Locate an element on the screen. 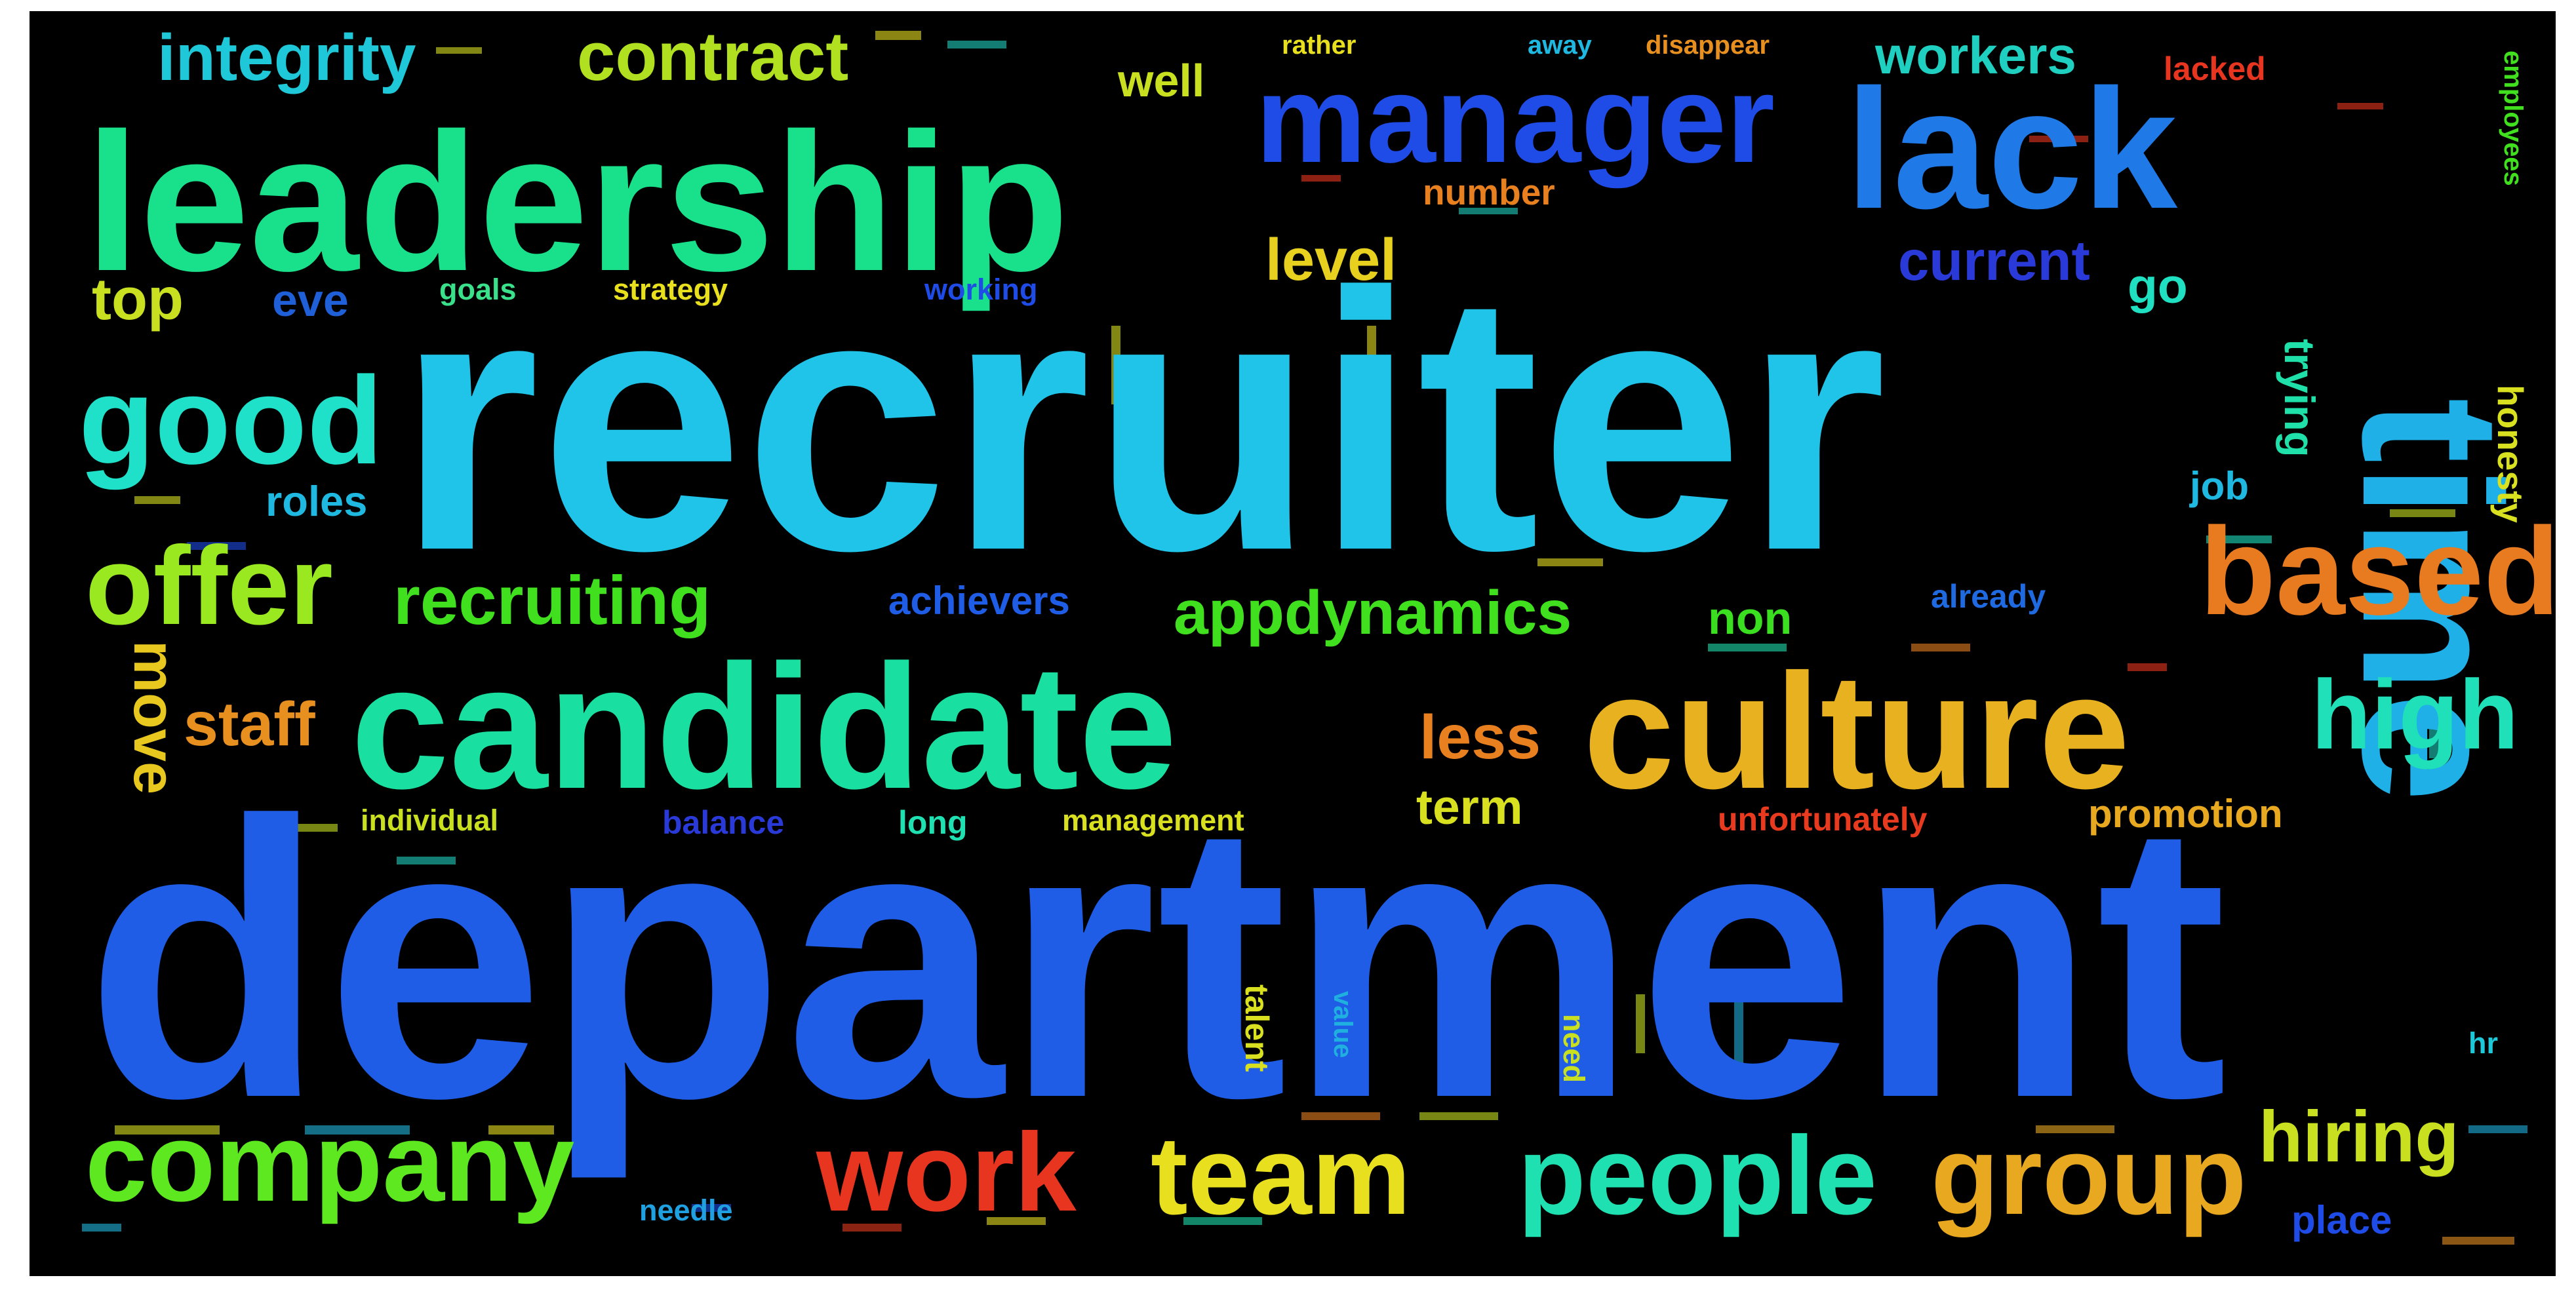 This screenshot has height=1301, width=2576. word-current: current is located at coordinates (1994, 261).